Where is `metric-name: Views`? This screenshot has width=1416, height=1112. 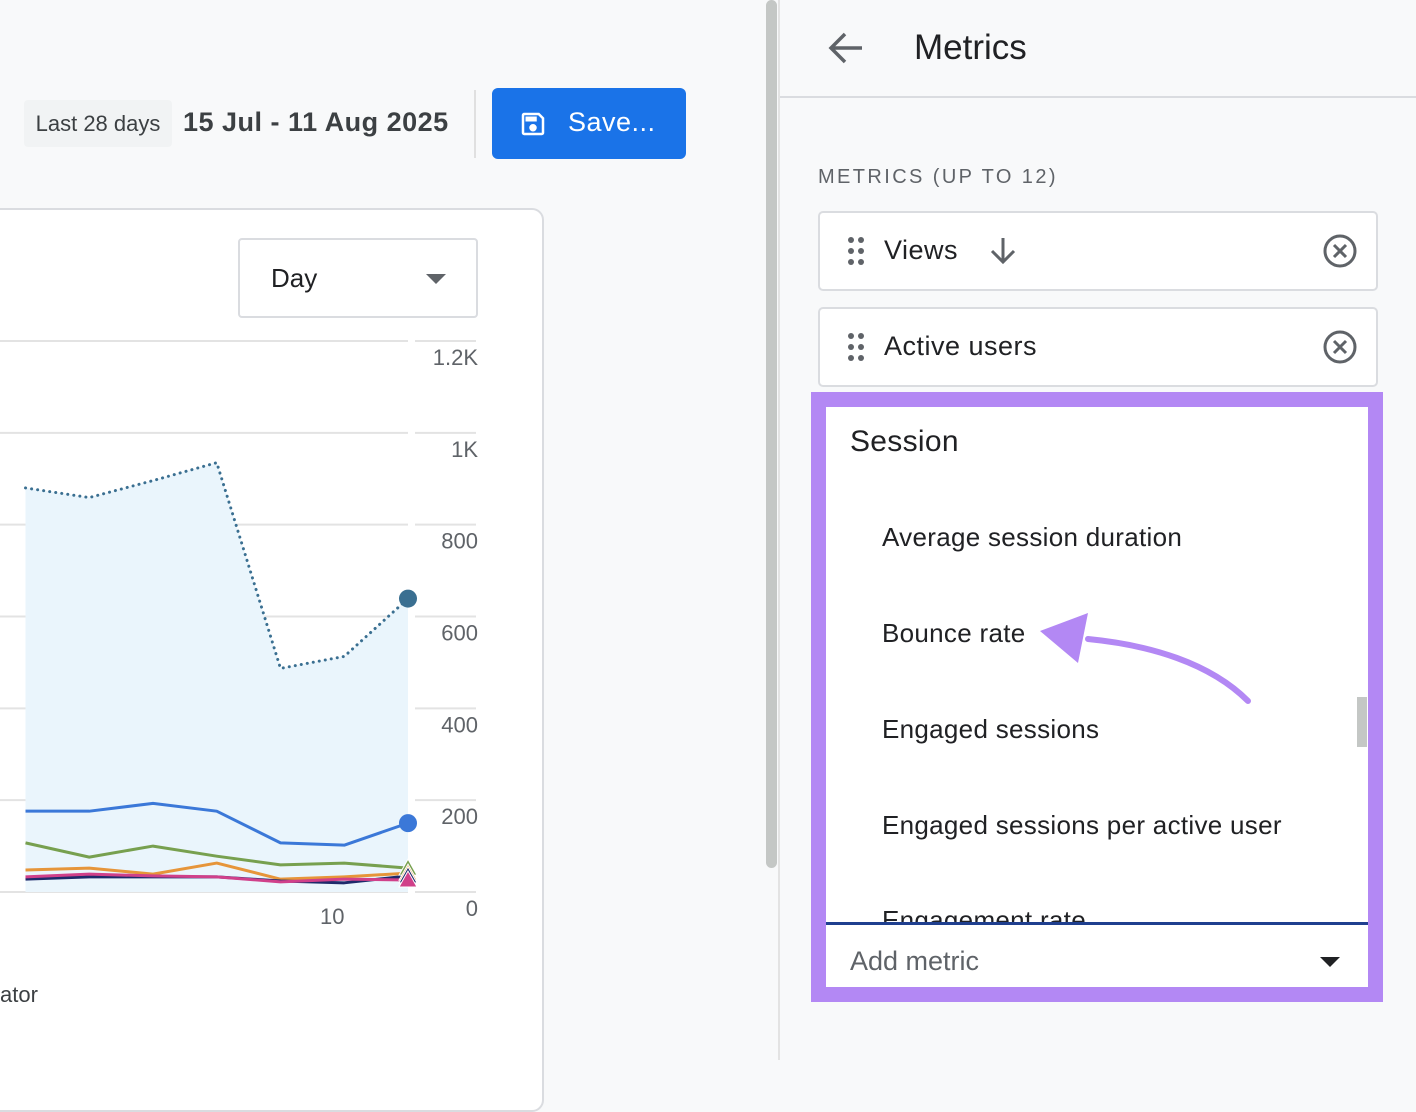
metric-name: Views is located at coordinates (921, 250).